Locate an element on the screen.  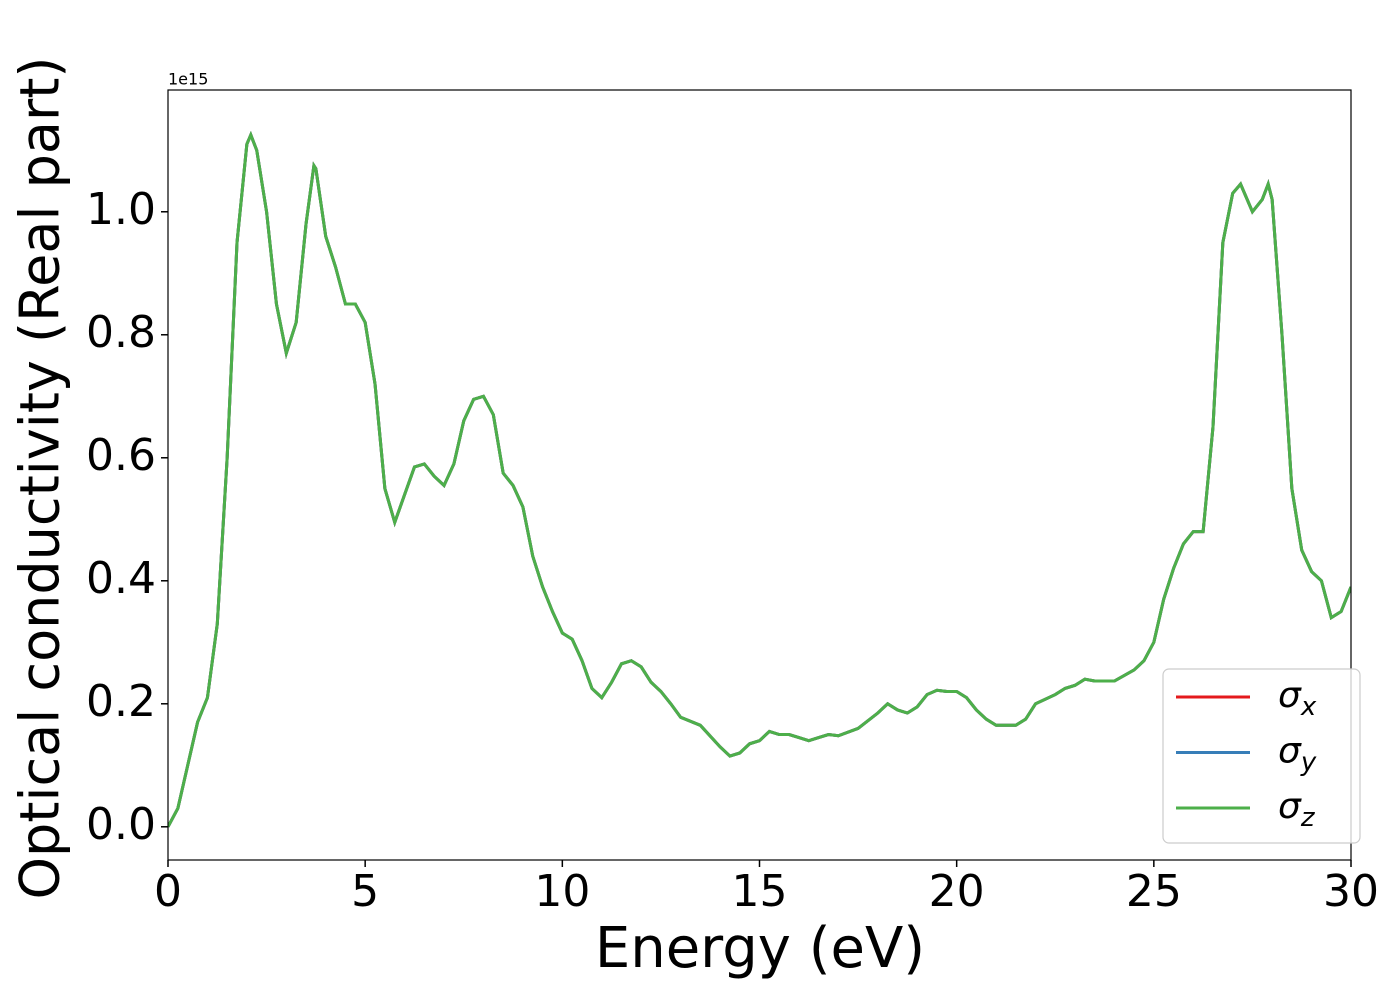
x-tick-label: 25 is located at coordinates (1154, 891).